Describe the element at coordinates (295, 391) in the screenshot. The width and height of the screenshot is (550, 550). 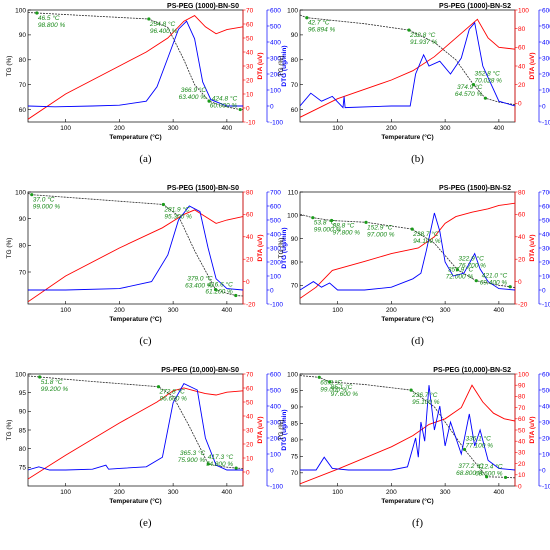
I see `tg-tick-label: 95` at that location.